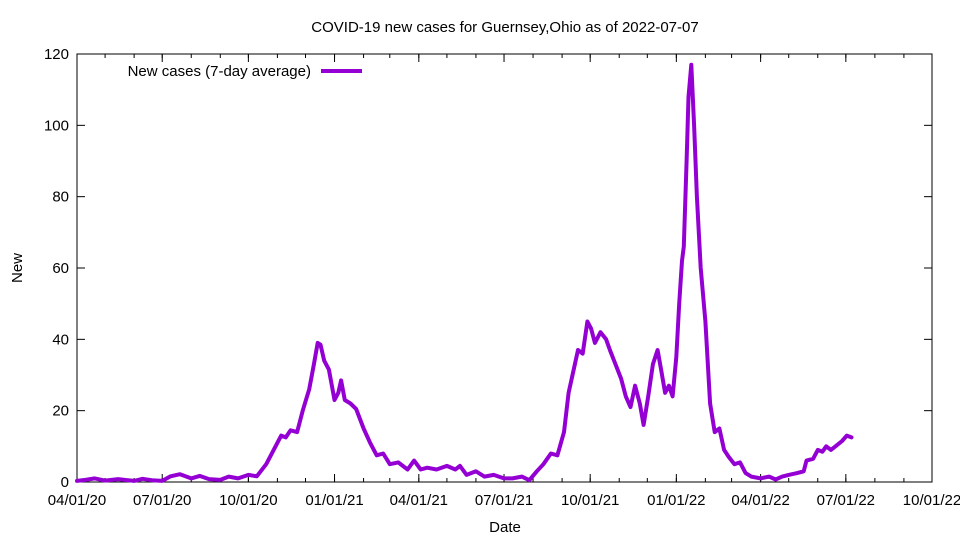  I want to click on x-tick-label: 07/01/22, so click(846, 500).